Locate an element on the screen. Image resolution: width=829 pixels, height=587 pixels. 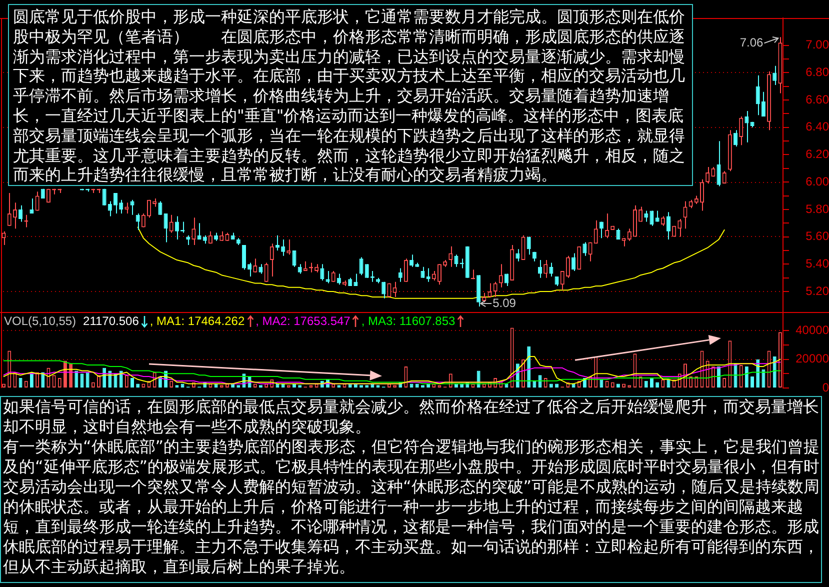
y-tick-label: 6.60 is located at coordinates (817, 99).